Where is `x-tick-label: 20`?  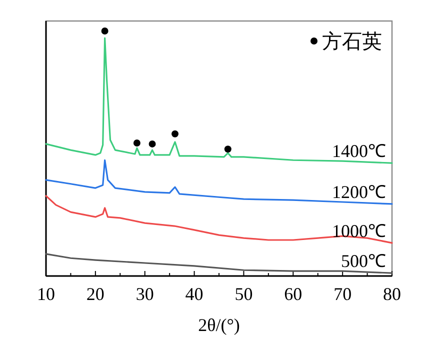 x-tick-label: 20 is located at coordinates (95, 294).